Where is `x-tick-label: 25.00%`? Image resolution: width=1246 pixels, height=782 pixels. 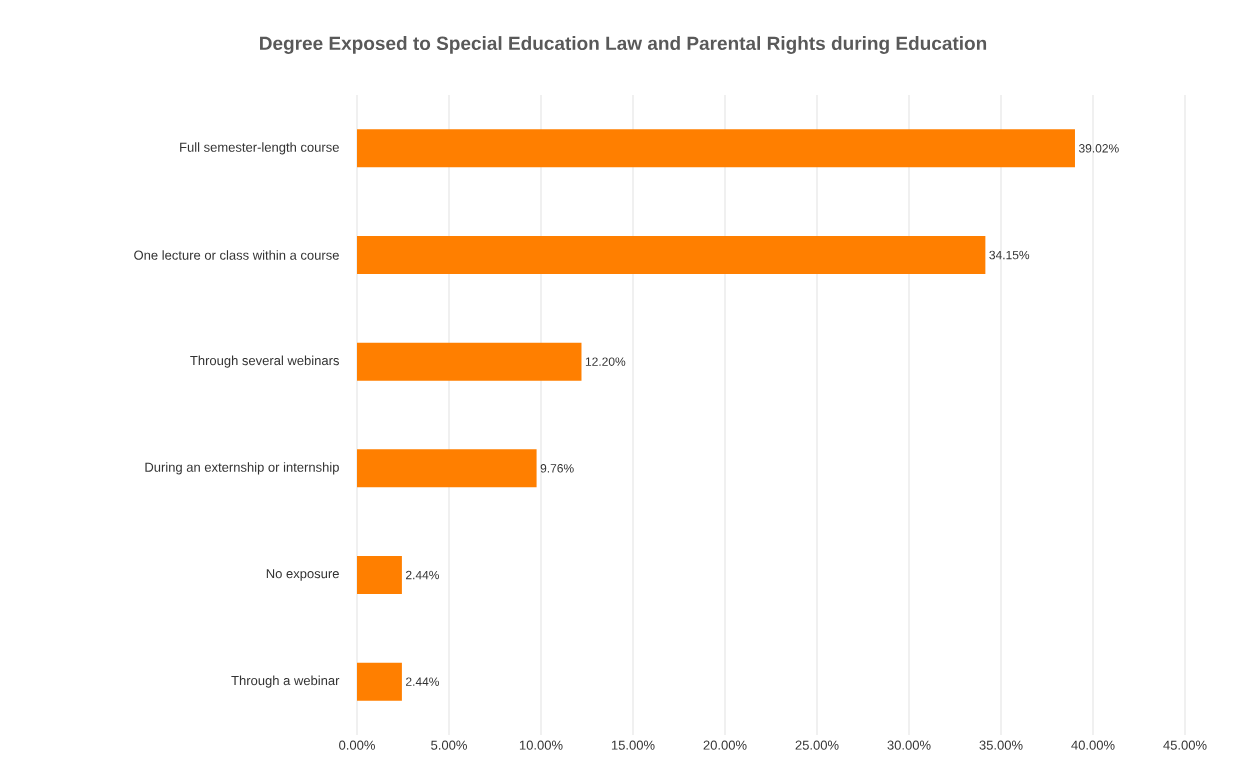 x-tick-label: 25.00% is located at coordinates (817, 745).